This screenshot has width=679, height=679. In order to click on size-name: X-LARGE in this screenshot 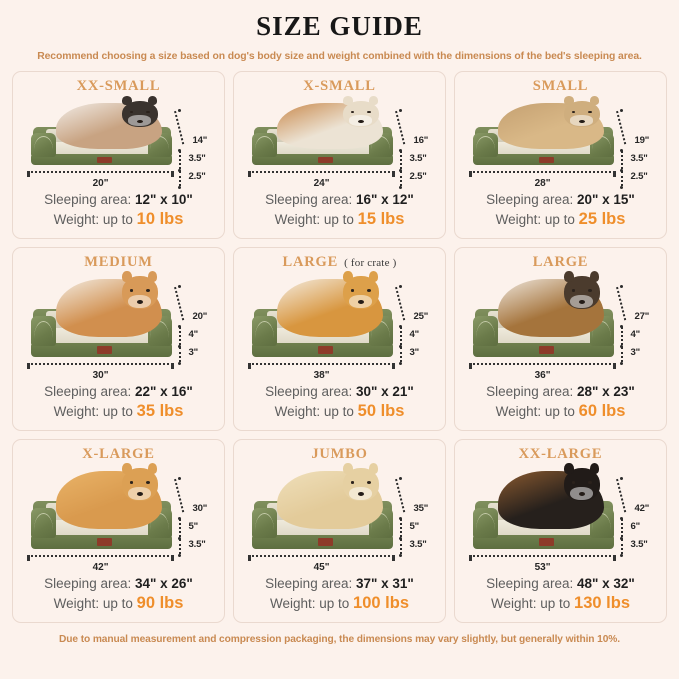, I will do `click(118, 453)`.